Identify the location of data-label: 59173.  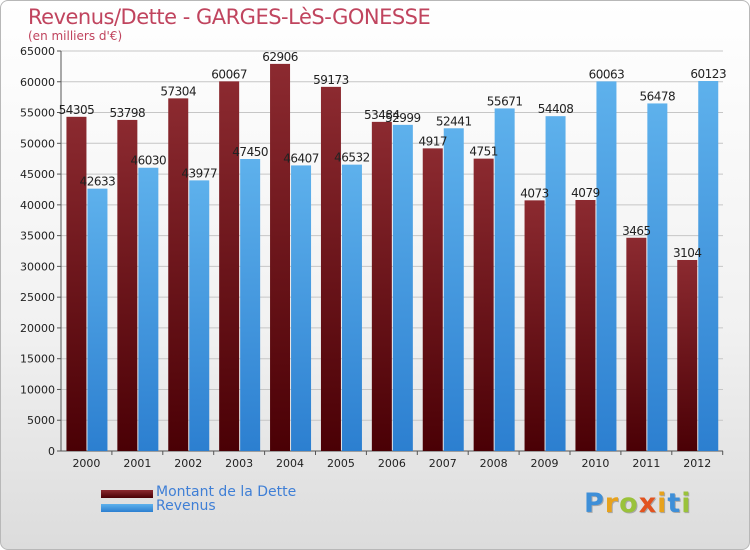
(331, 80).